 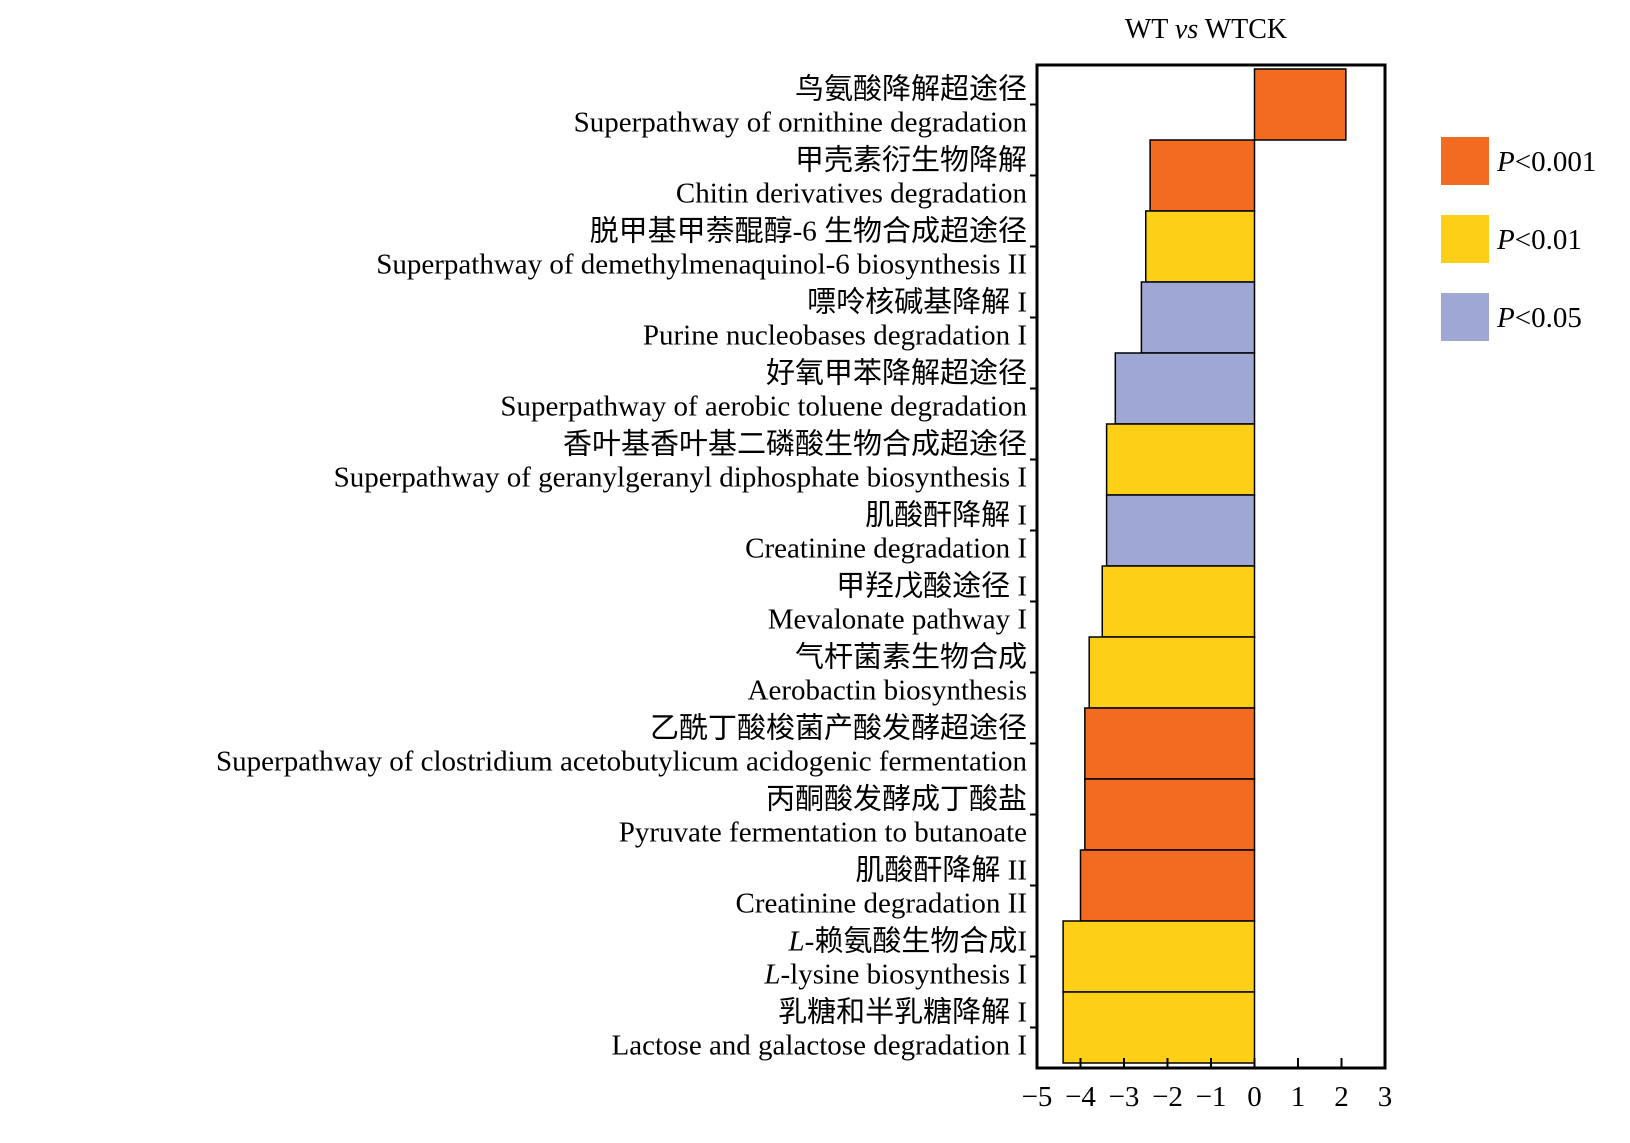 What do you see at coordinates (911, 89) in the screenshot?
I see `category-label-cn: 鸟氨酸降解超途径` at bounding box center [911, 89].